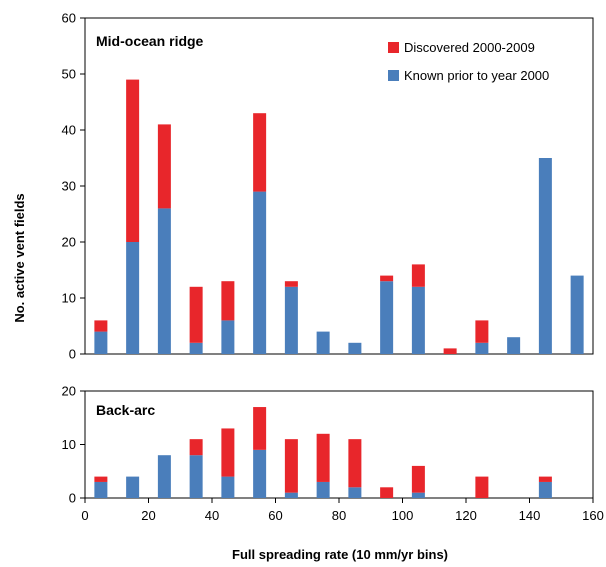  What do you see at coordinates (69, 444) in the screenshot?
I see `back-arc-y-tick-label: 10` at bounding box center [69, 444].